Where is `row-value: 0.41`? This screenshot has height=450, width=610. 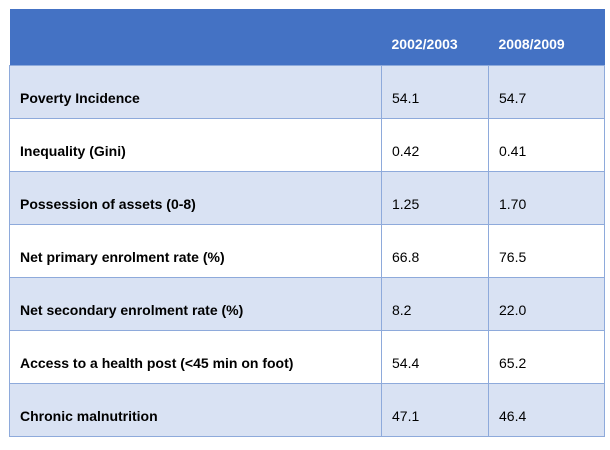
row-value: 0.41 is located at coordinates (546, 144).